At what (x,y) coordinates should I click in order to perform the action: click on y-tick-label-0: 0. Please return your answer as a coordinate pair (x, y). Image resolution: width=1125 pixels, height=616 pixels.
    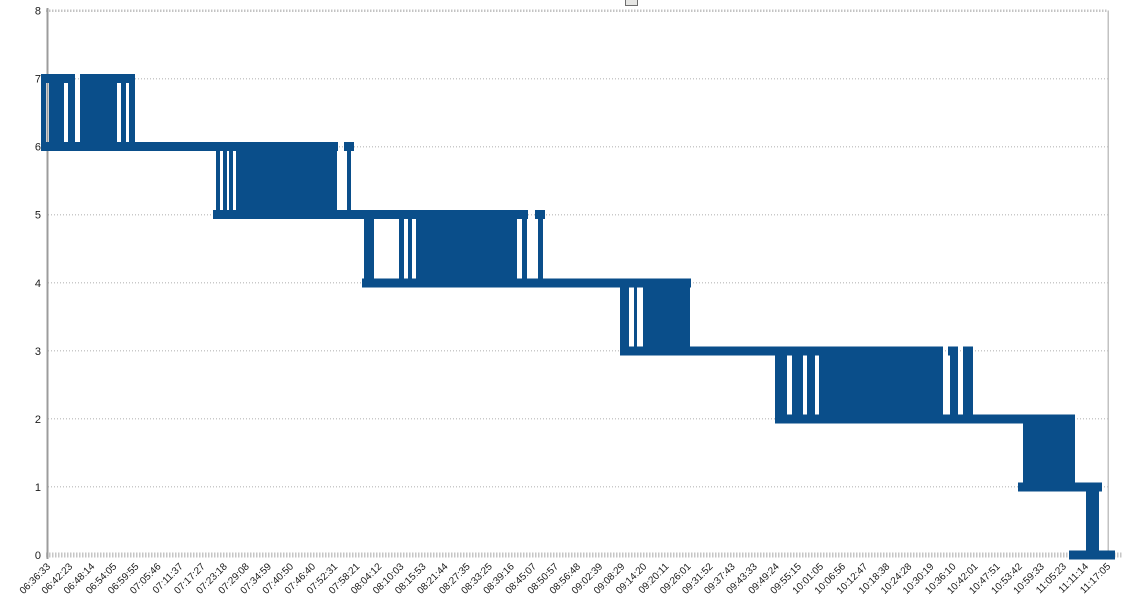
    Looking at the image, I should click on (38, 556).